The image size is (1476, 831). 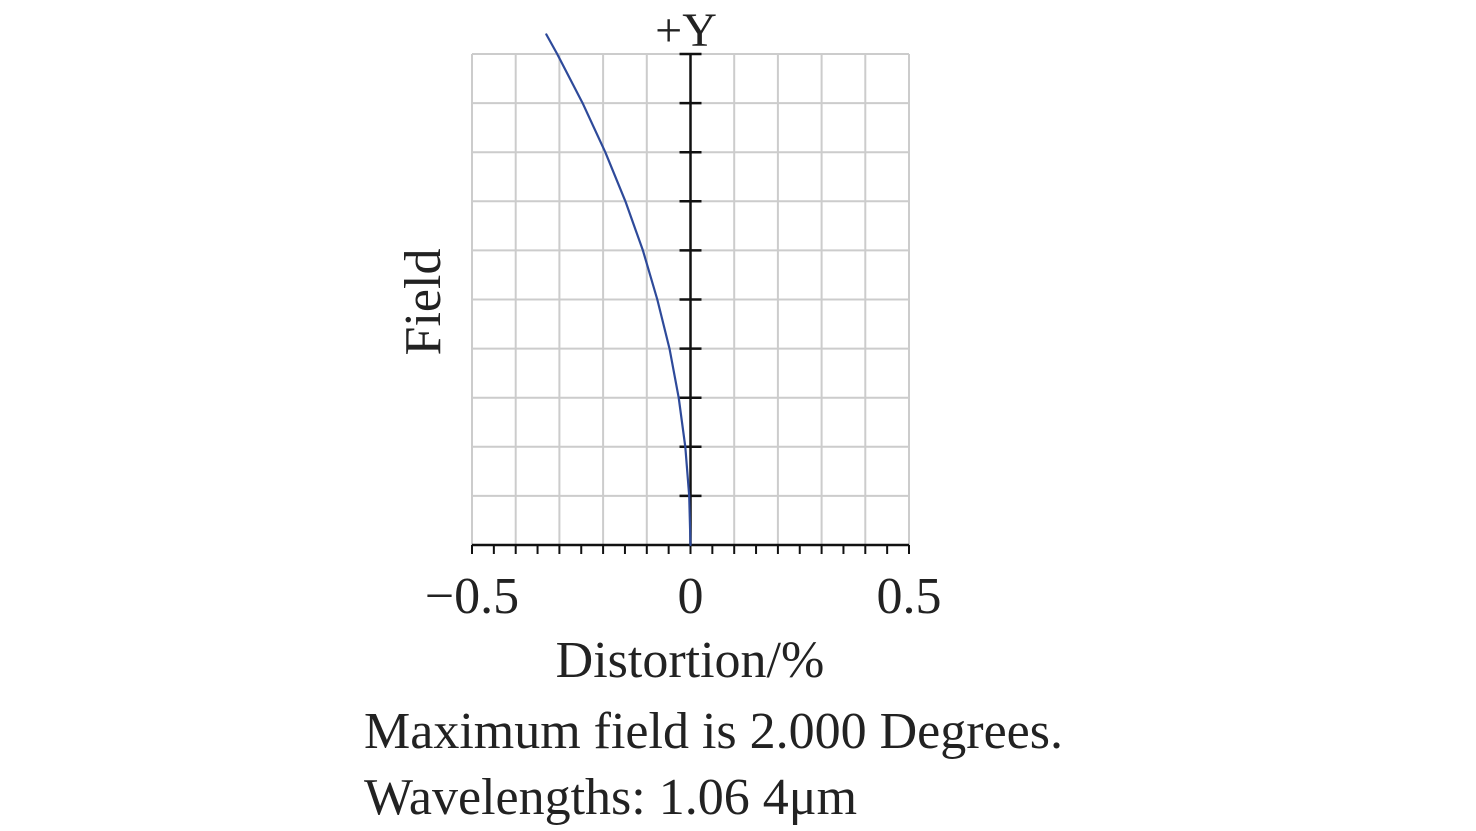 I want to click on max-field-caption: Maximum field is 2.000 Degrees., so click(x=713, y=731).